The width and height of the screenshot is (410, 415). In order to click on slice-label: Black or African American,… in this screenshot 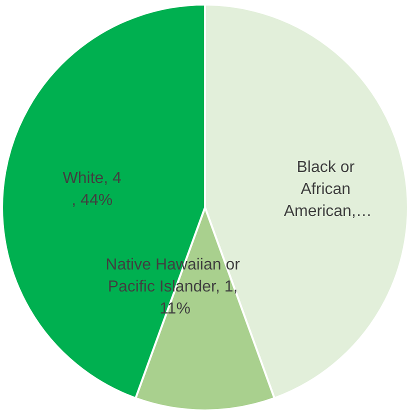, I will do `click(328, 189)`.